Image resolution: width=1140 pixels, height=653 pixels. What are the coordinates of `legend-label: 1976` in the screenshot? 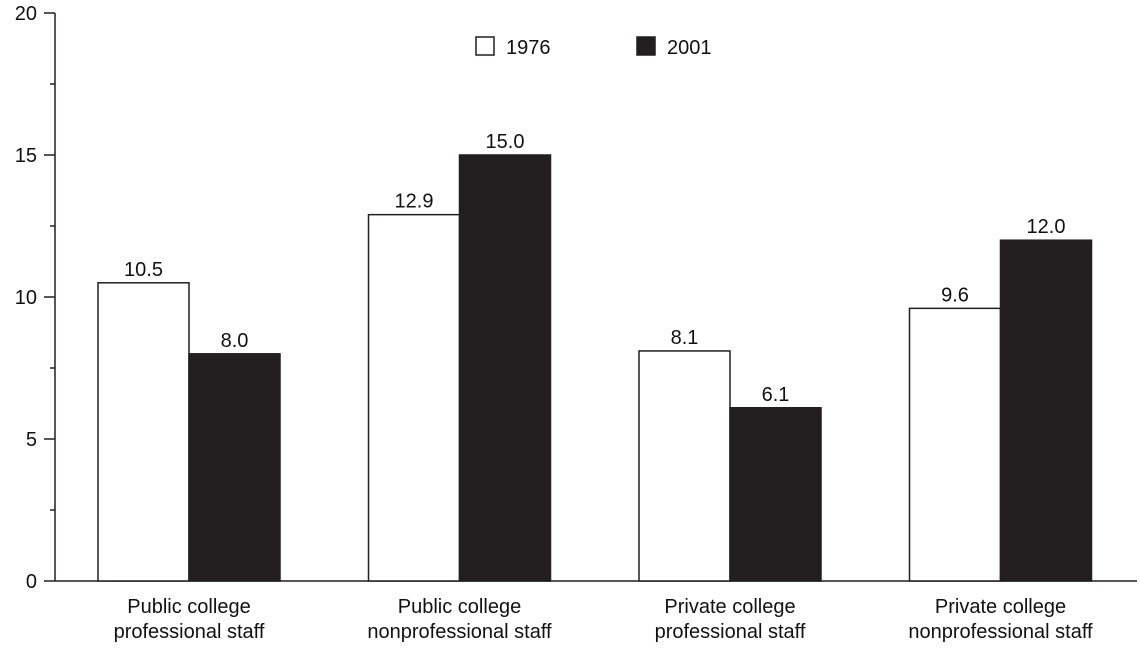 It's located at (528, 48).